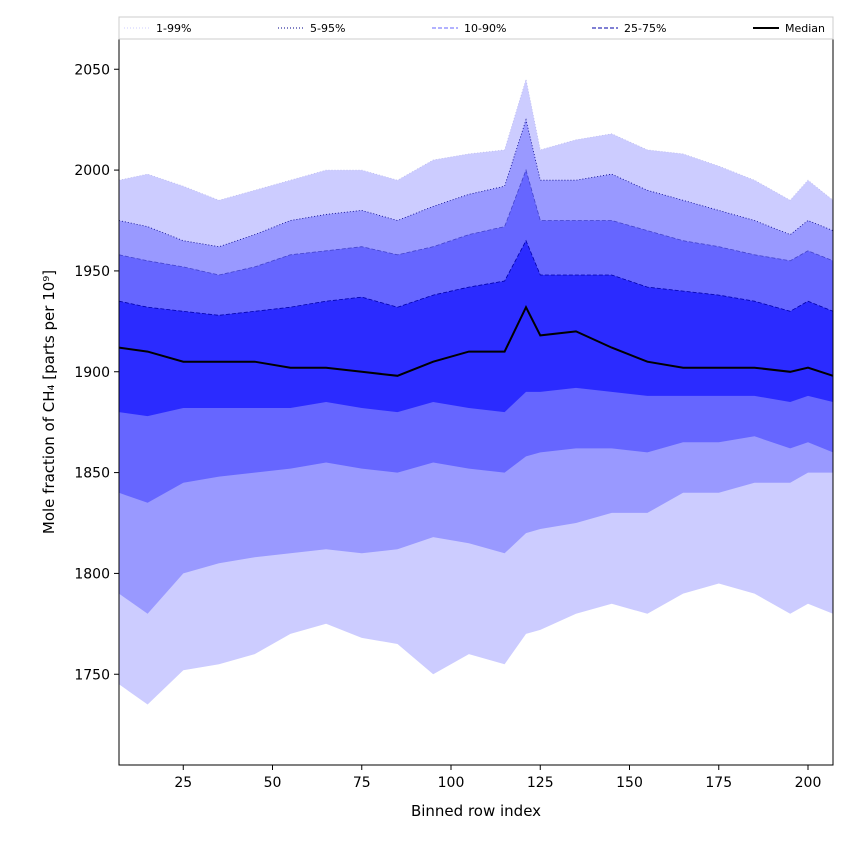  I want to click on legend-label: Median, so click(805, 28).